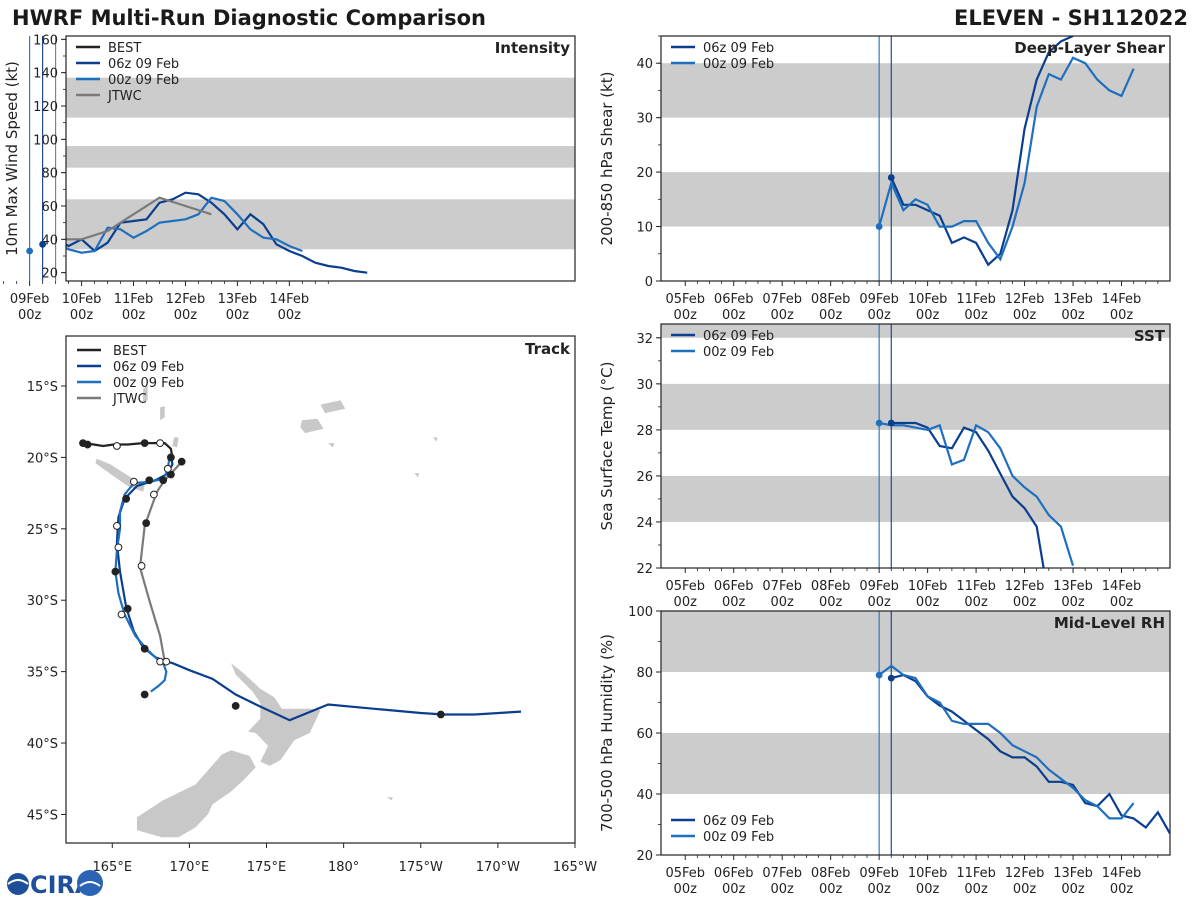  I want to click on sst-xtick-label: 14Feb, so click(1122, 586).